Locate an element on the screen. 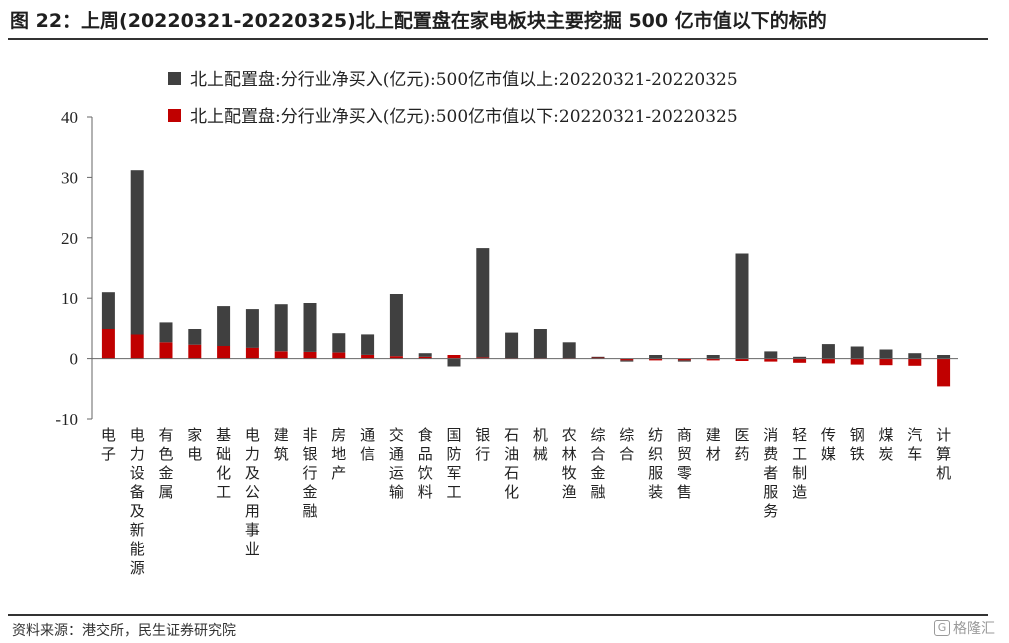 Image resolution: width=1009 pixels, height=643 pixels. category-label: 非银行金融 is located at coordinates (309, 473).